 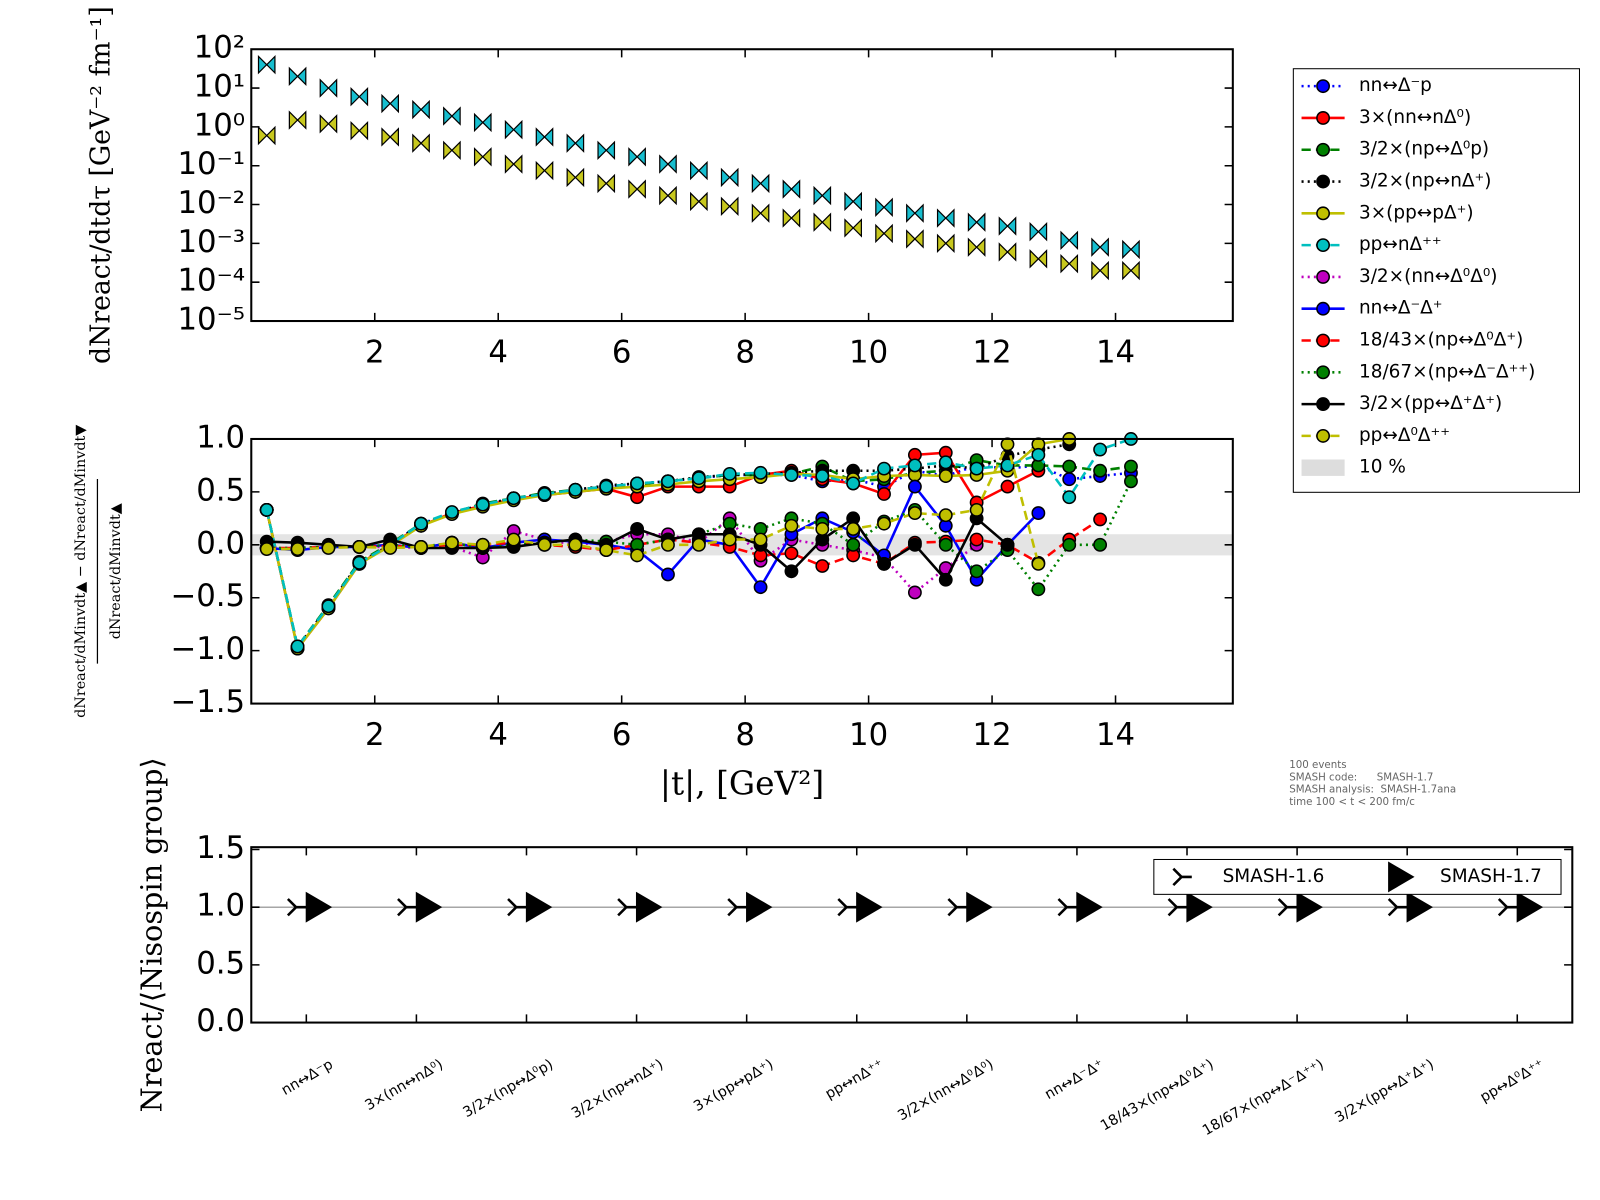 I want to click on x-tick-label: 12, so click(x=991, y=735).